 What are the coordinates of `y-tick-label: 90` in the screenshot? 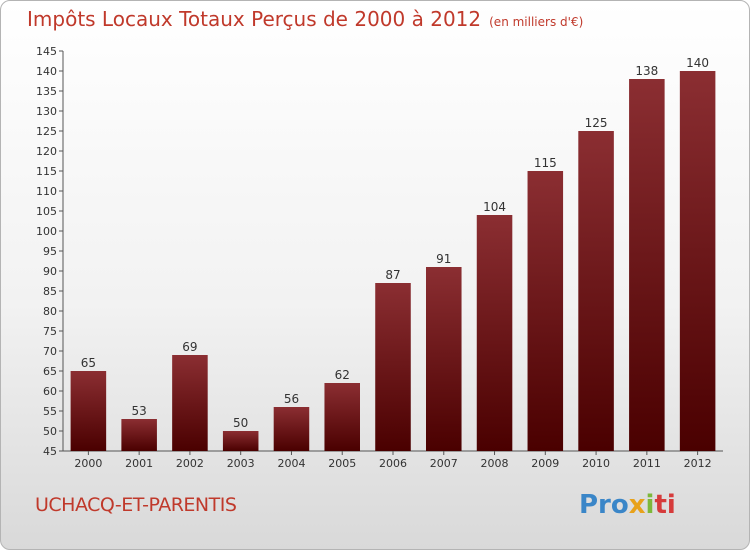 It's located at (50, 271).